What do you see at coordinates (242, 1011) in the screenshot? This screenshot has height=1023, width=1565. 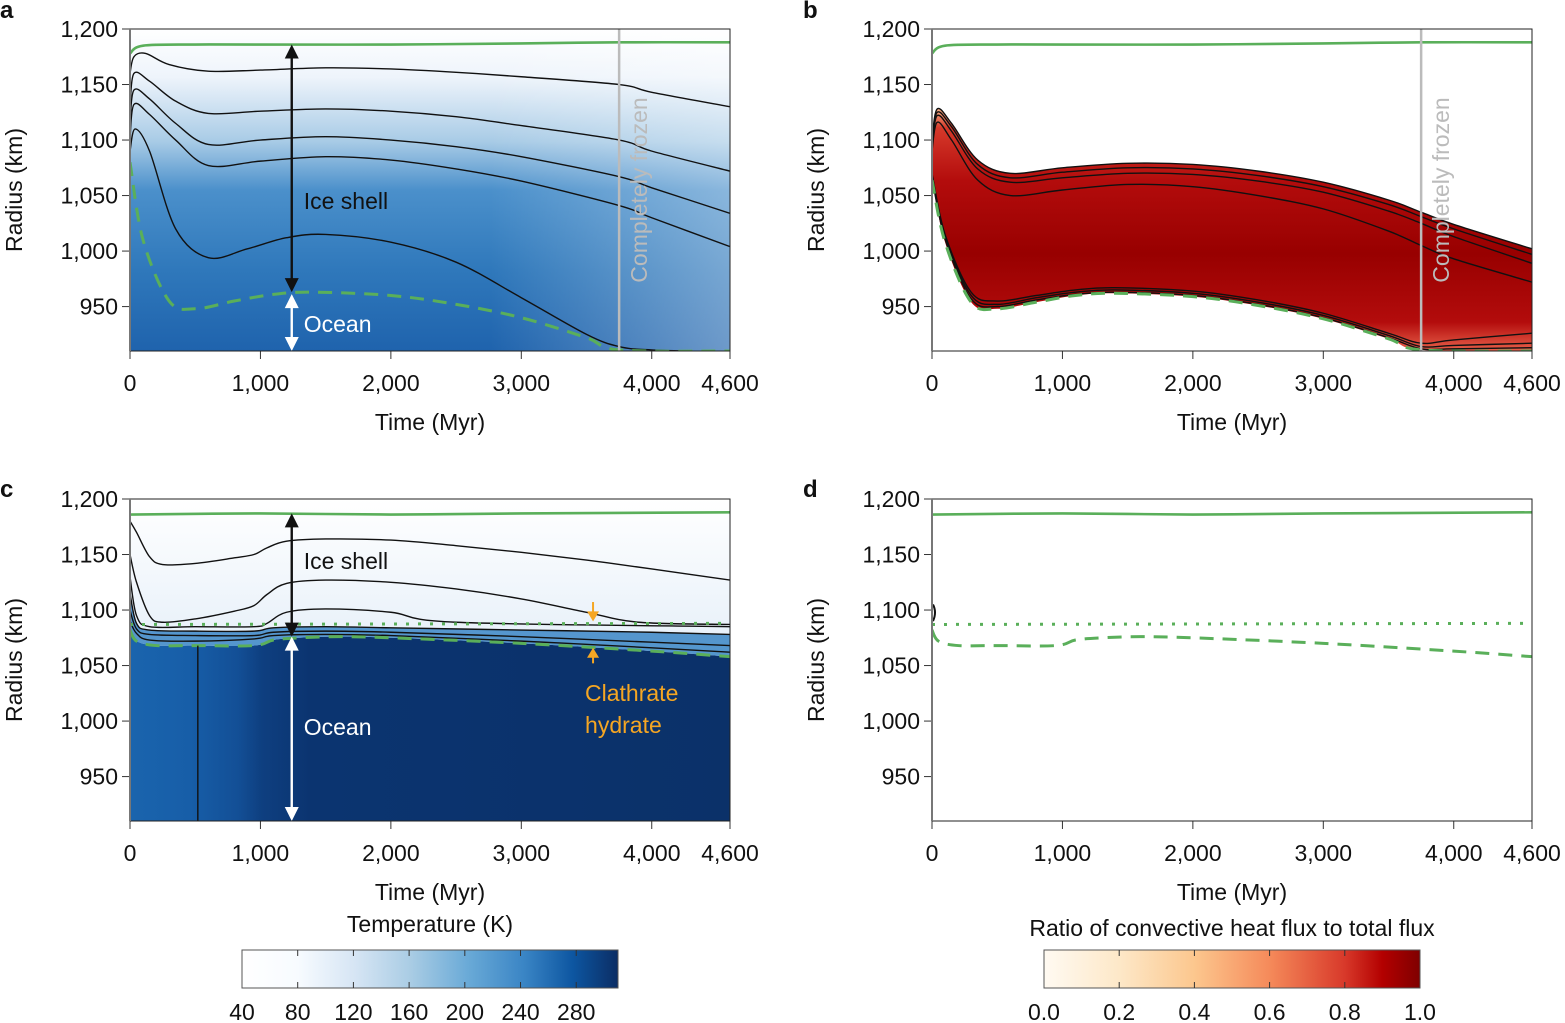 I see `temperature-tick-label: 40` at bounding box center [242, 1011].